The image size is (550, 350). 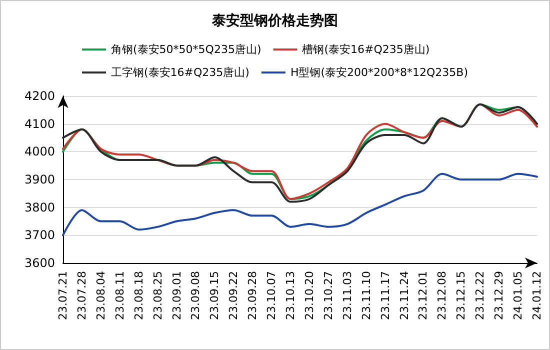 What do you see at coordinates (39, 207) in the screenshot?
I see `y-tick-label: 3800` at bounding box center [39, 207].